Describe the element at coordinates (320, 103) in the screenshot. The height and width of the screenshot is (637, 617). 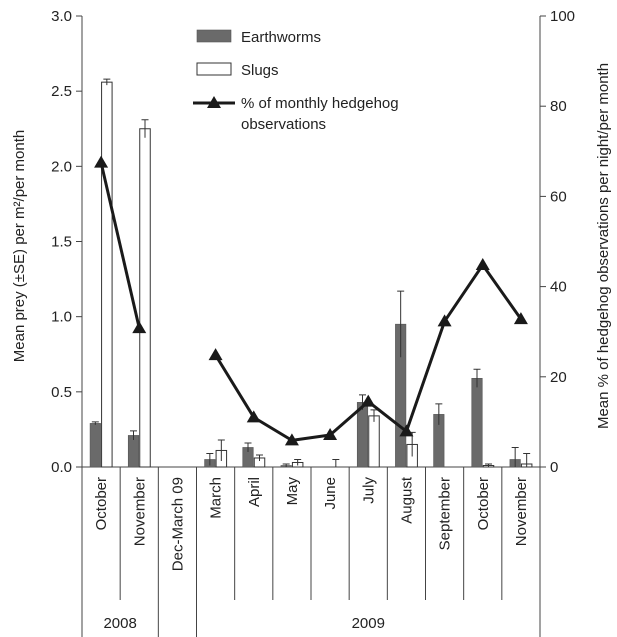
I see `legend-label-hedgehog-line1: % of monthly hedgehog` at that location.